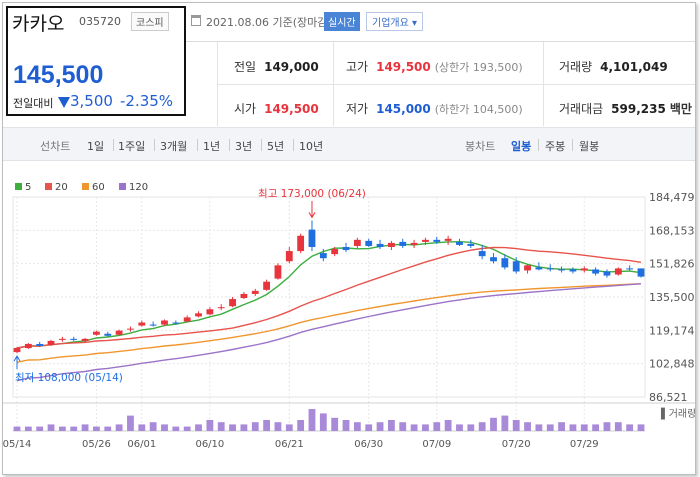 The height and width of the screenshot is (477, 700). Describe the element at coordinates (141, 444) in the screenshot. I see `x-tick-label: 06/01` at that location.